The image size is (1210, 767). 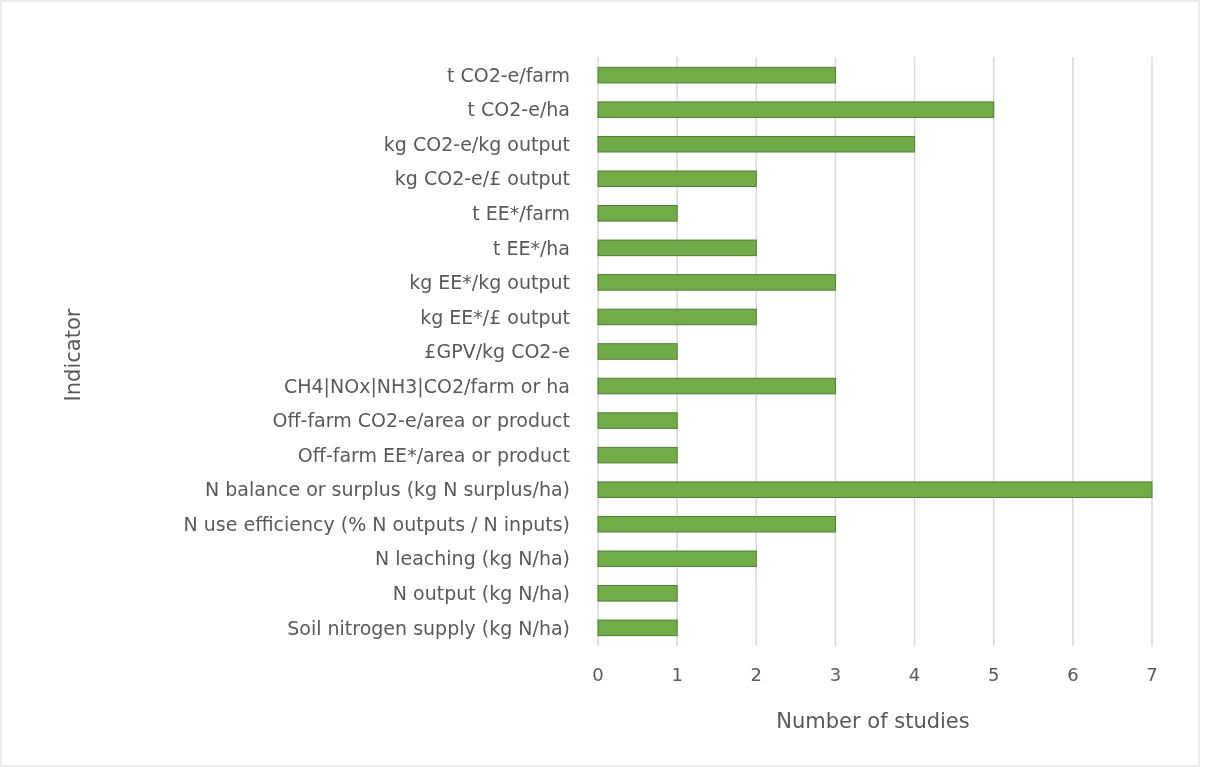 What do you see at coordinates (495, 316) in the screenshot?
I see `y-tick-label: kg EE*/£ output` at bounding box center [495, 316].